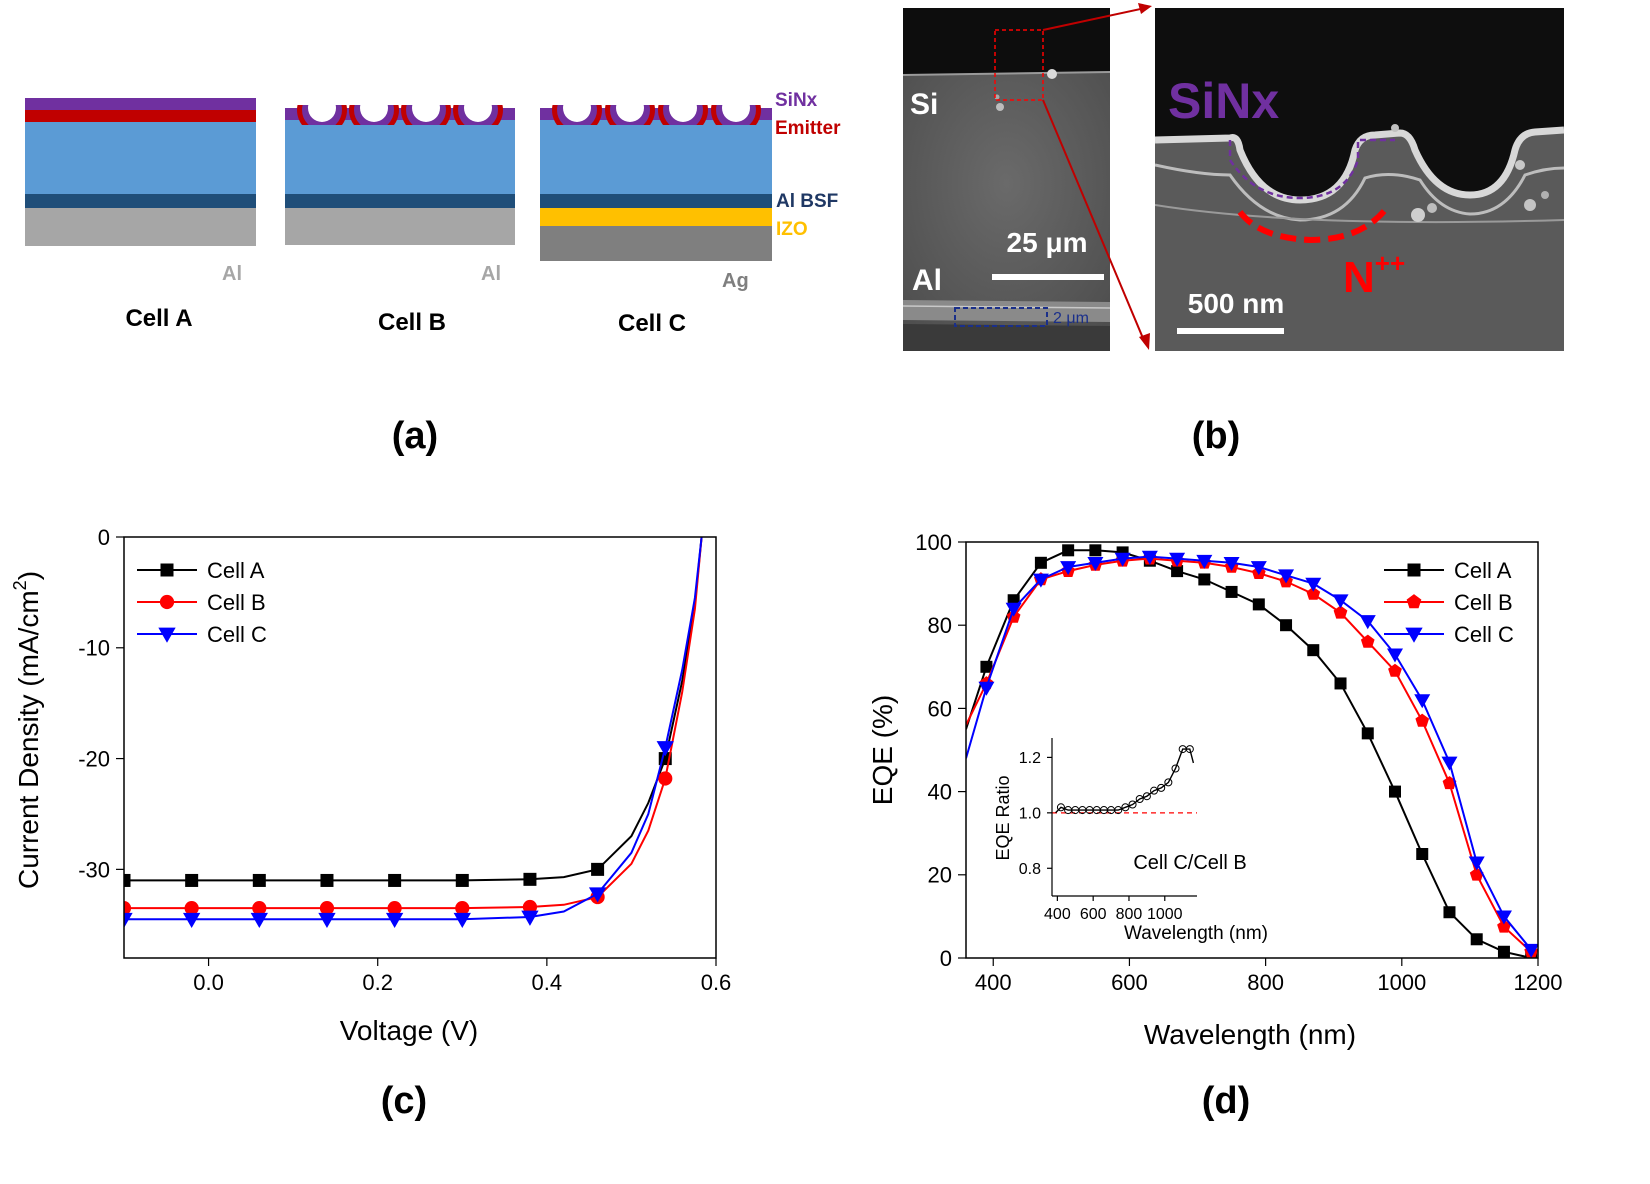 The width and height of the screenshot is (1650, 1184). Describe the element at coordinates (140, 172) in the screenshot. I see `cell-a-stack` at that location.